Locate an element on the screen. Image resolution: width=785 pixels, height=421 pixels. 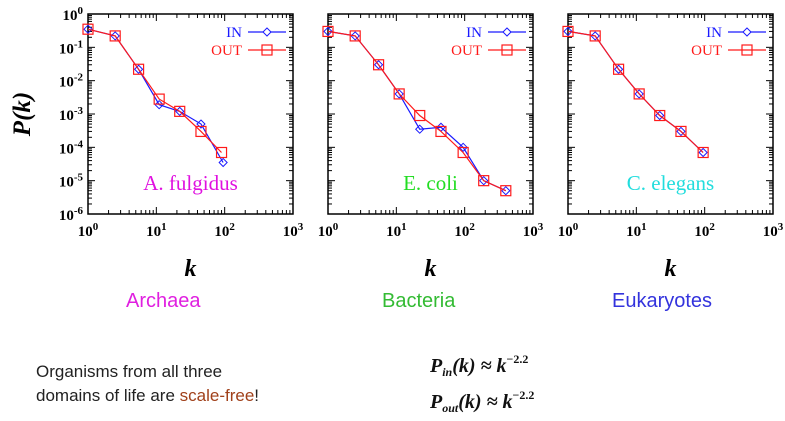
y-tick-label: 10⁻¹ is located at coordinates (71, 47).